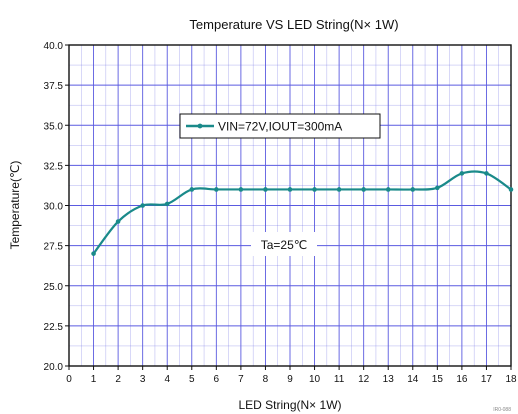  I want to click on annotation-text: Ta=25℃, so click(284, 245).